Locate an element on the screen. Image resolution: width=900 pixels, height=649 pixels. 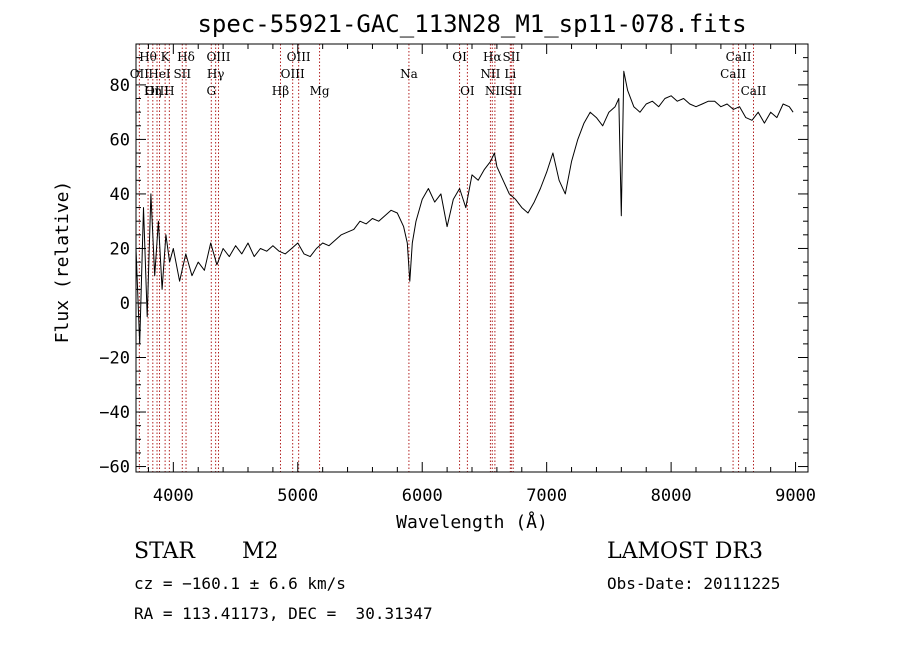
x-tick-label: 4000 is located at coordinates (173, 496).